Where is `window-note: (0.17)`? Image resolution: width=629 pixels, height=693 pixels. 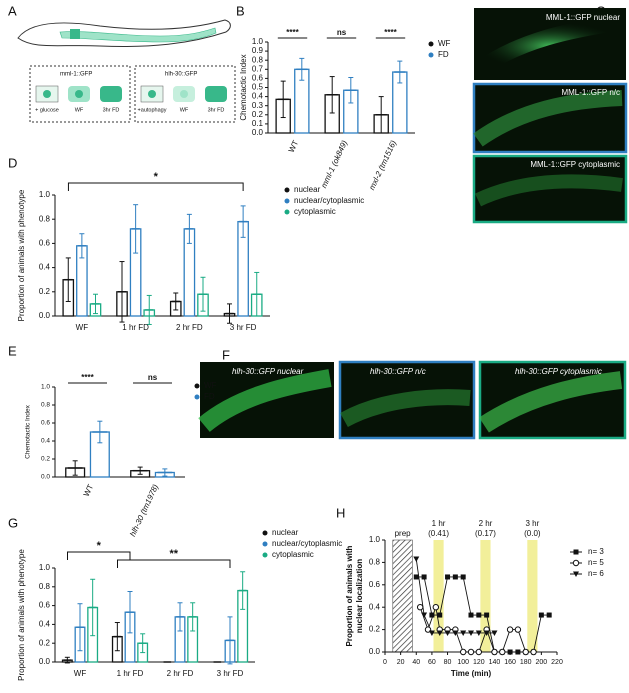 window-note: (0.17) is located at coordinates (485, 533).